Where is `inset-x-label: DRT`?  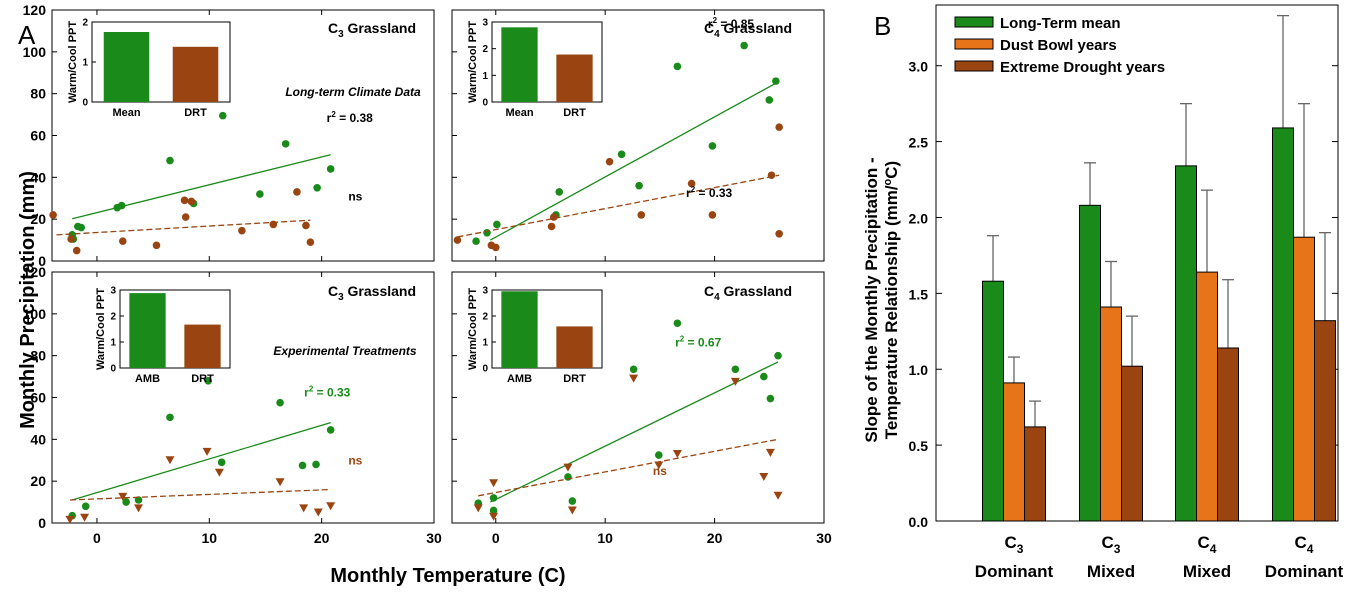
inset-x-label: DRT is located at coordinates (195, 113).